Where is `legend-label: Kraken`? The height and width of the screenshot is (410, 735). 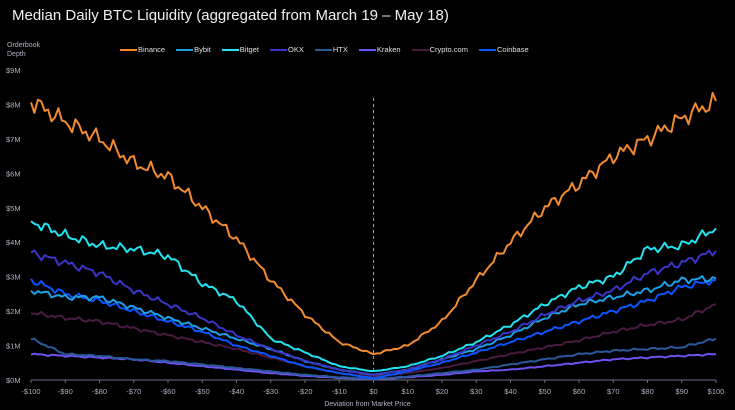
legend-label: Kraken is located at coordinates (388, 49).